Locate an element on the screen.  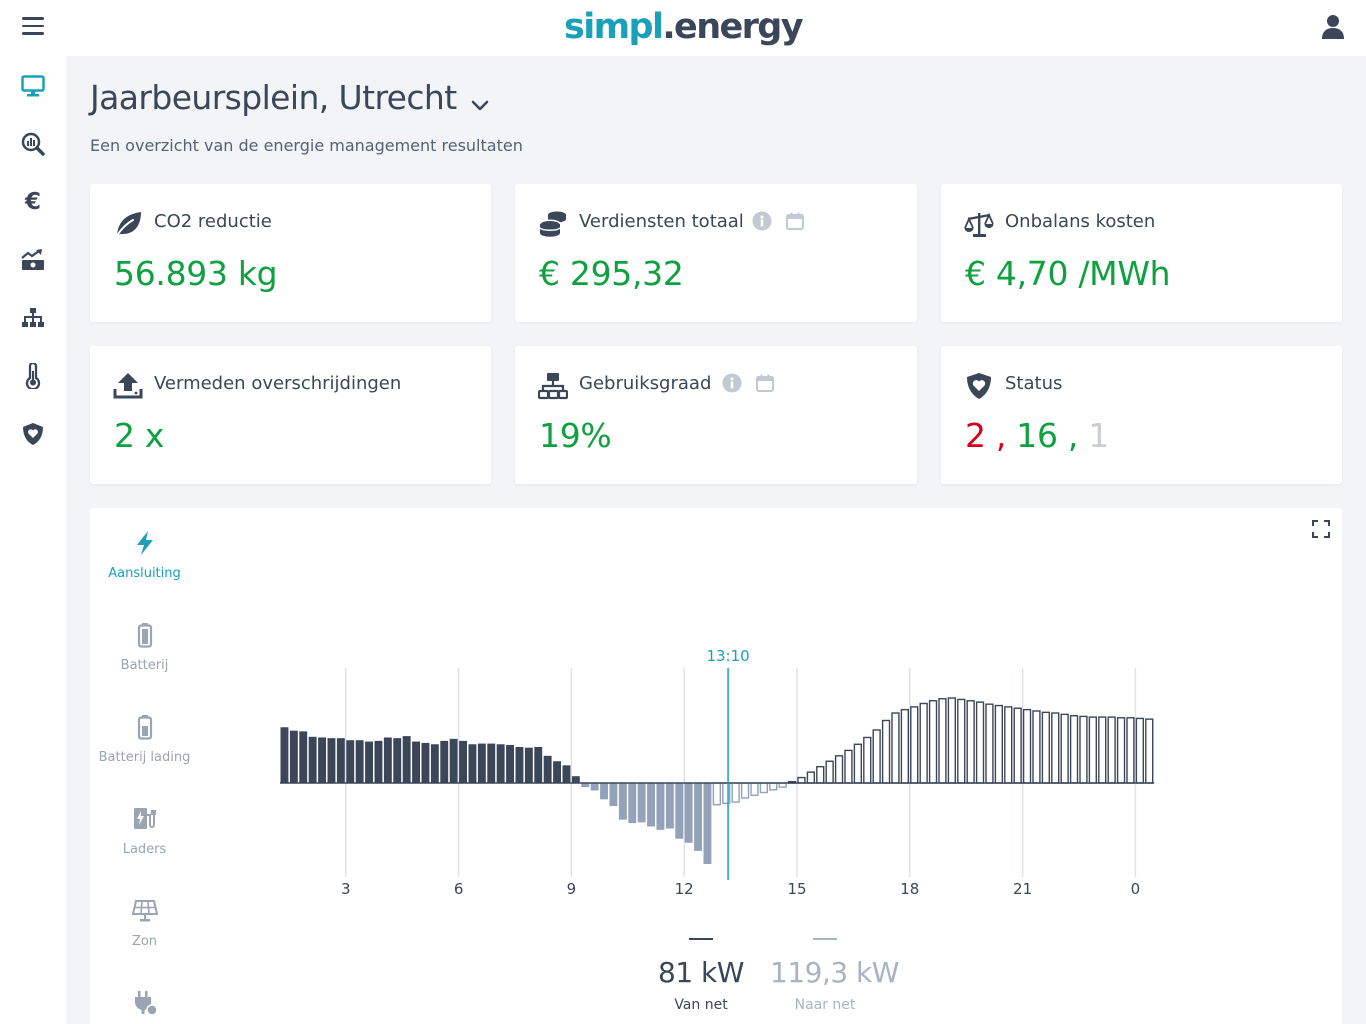
scale-icon is located at coordinates (979, 224).